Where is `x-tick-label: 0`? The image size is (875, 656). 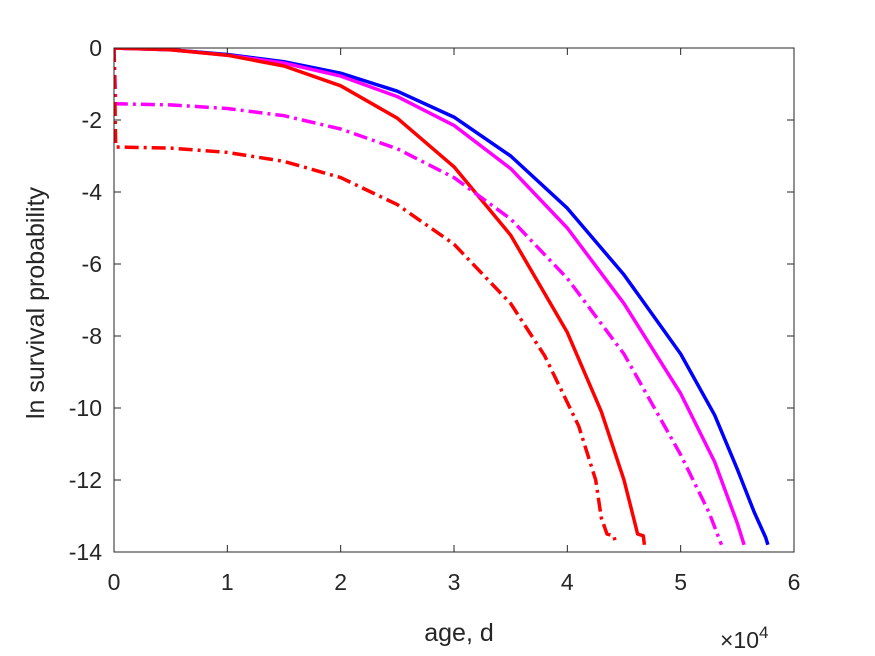 x-tick-label: 0 is located at coordinates (114, 582).